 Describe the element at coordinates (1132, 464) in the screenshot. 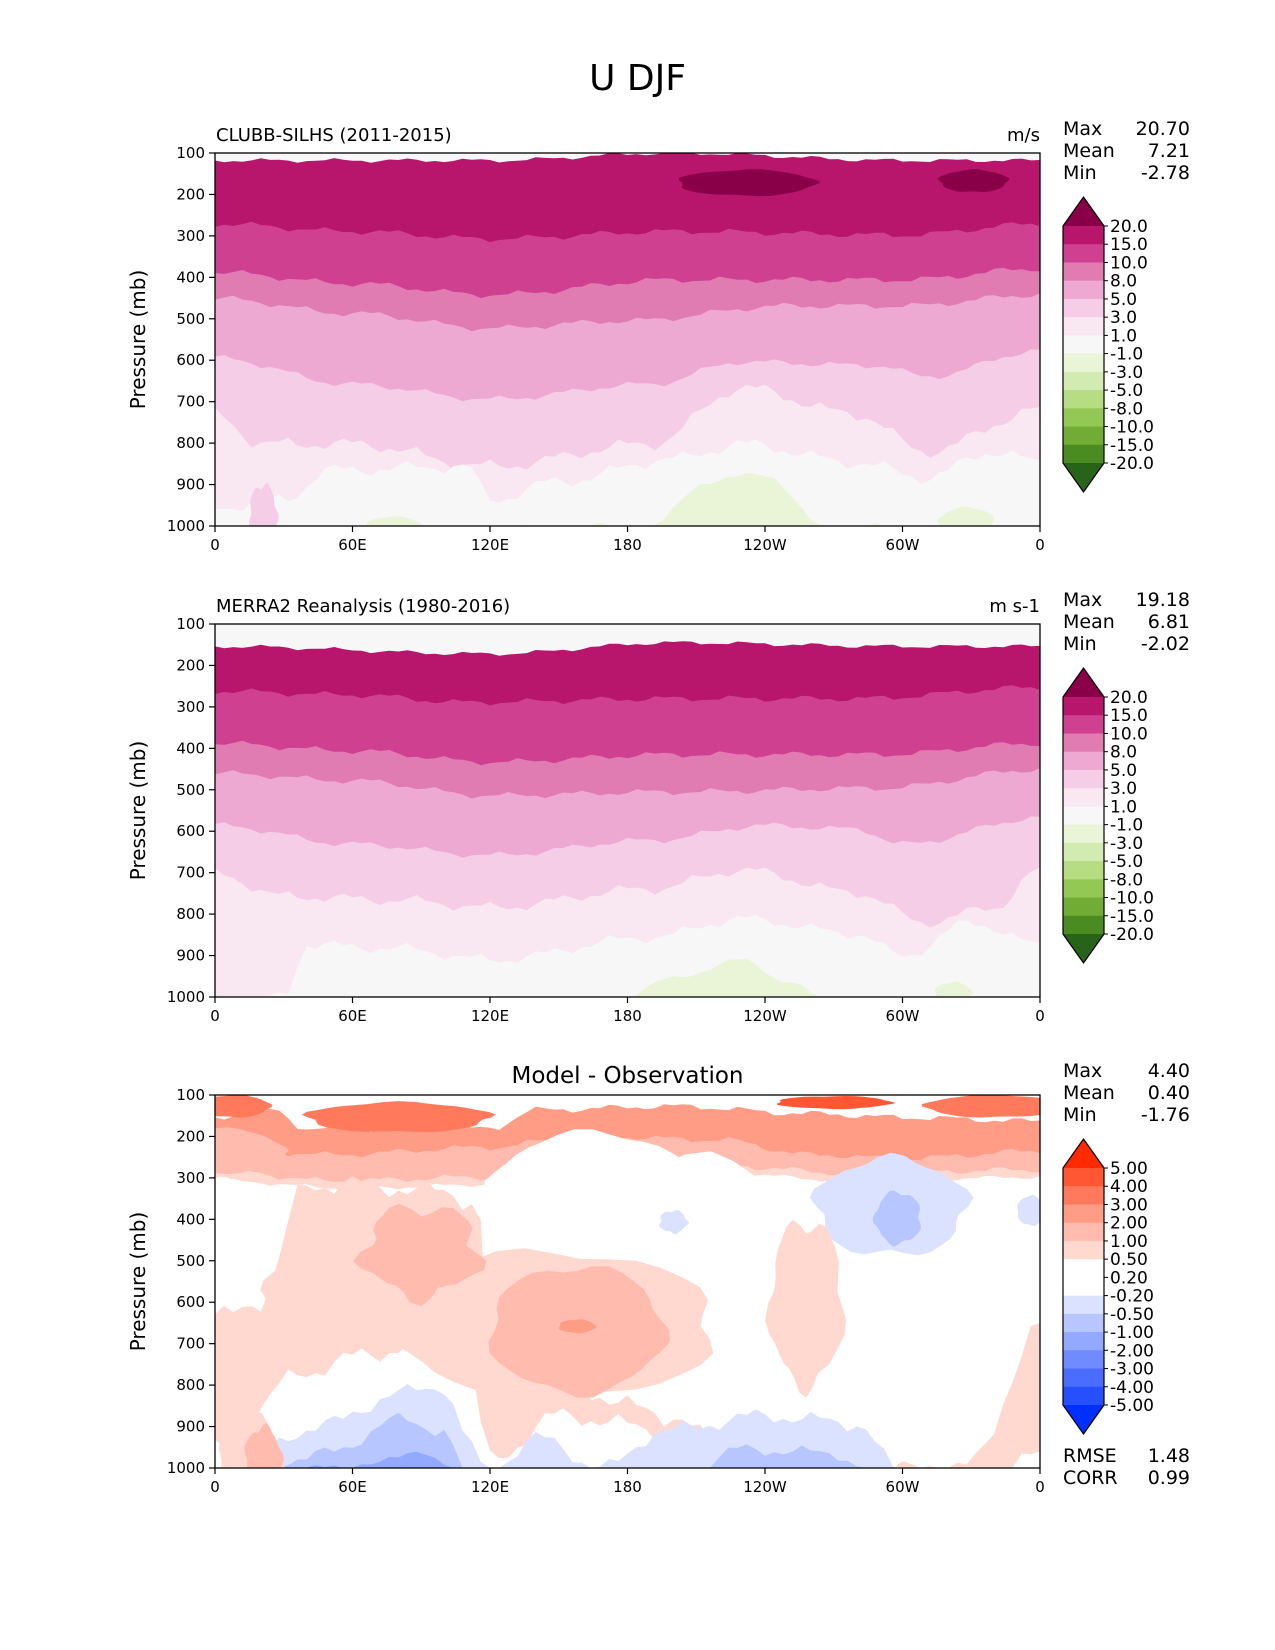

I see `panel-1-colorbar-label: -20.0` at that location.